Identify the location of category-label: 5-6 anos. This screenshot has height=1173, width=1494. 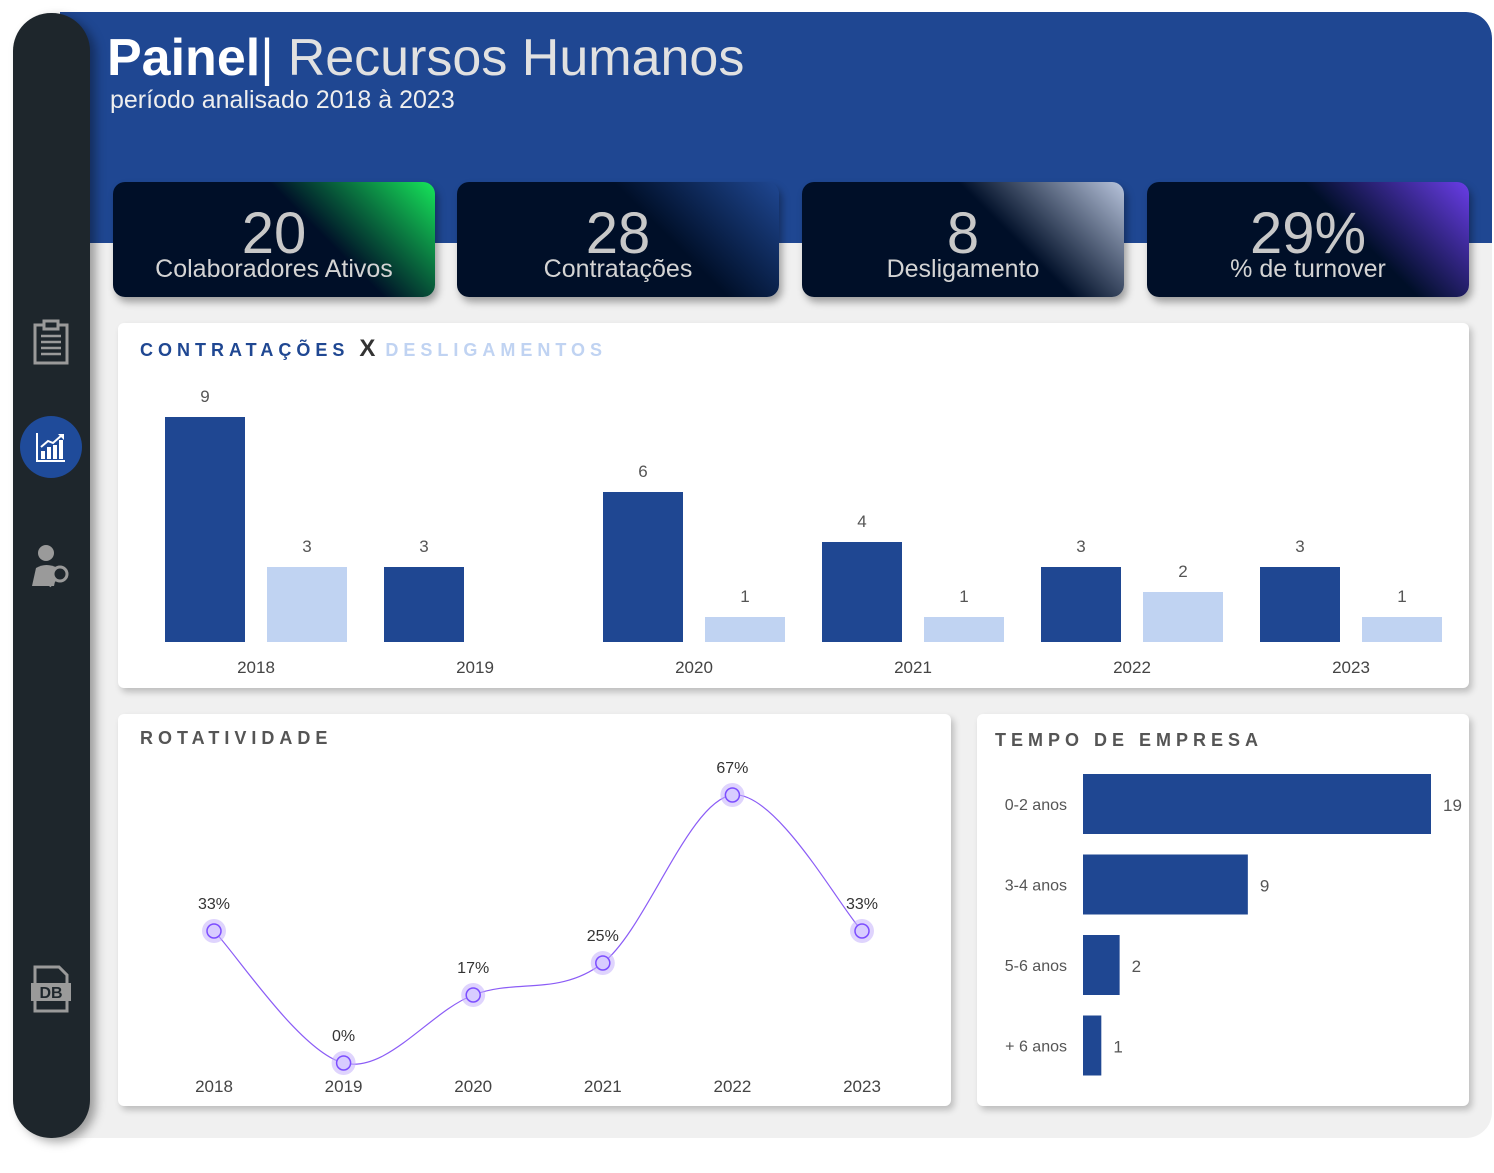
(1036, 966).